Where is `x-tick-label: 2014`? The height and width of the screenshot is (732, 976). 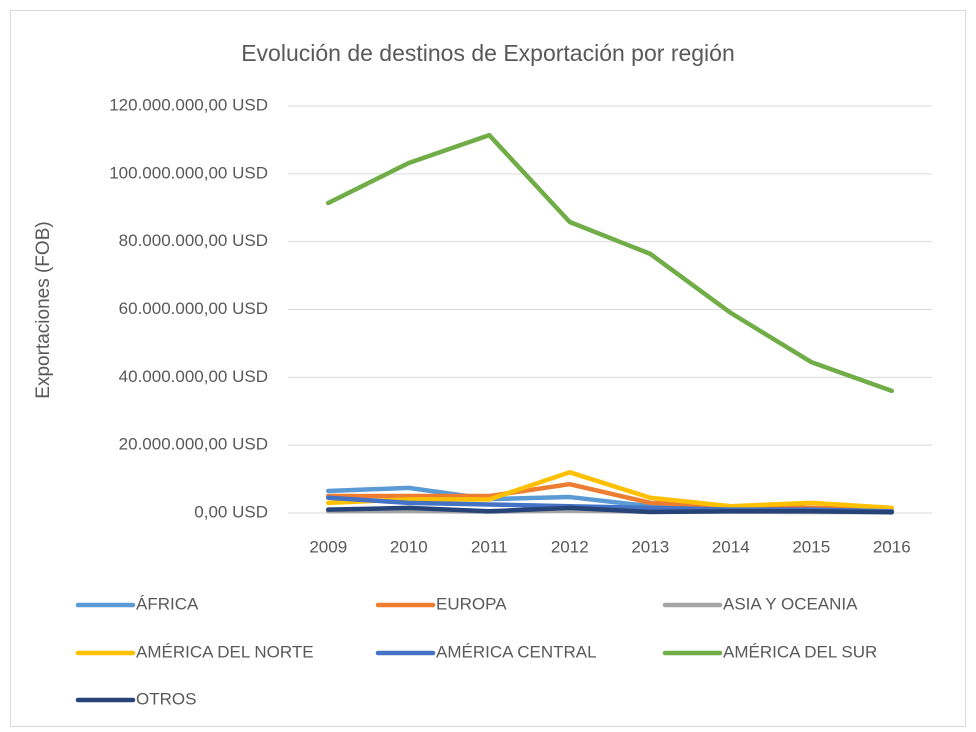
x-tick-label: 2014 is located at coordinates (731, 546).